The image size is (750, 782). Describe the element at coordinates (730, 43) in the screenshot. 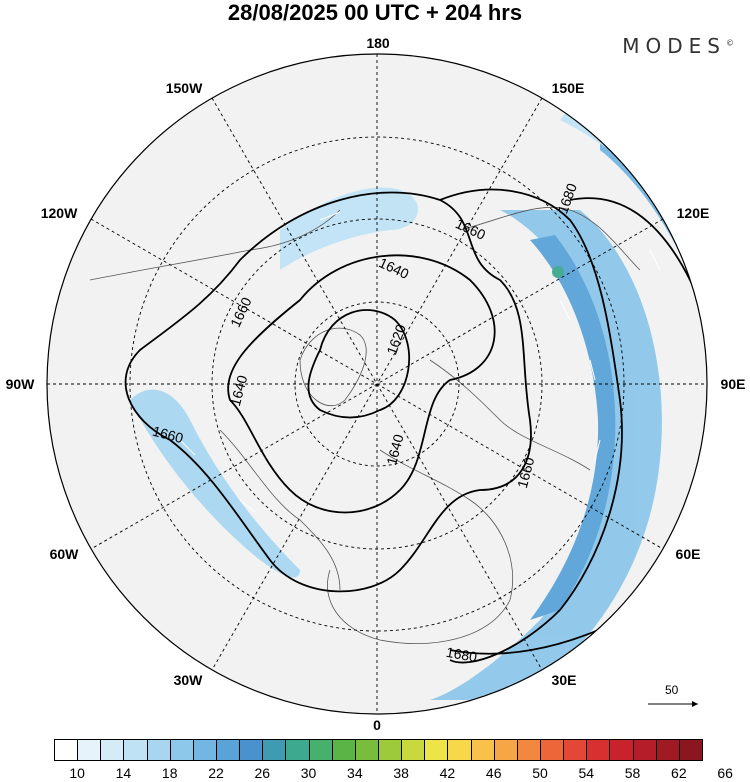

I see `brand-mark: ©` at that location.